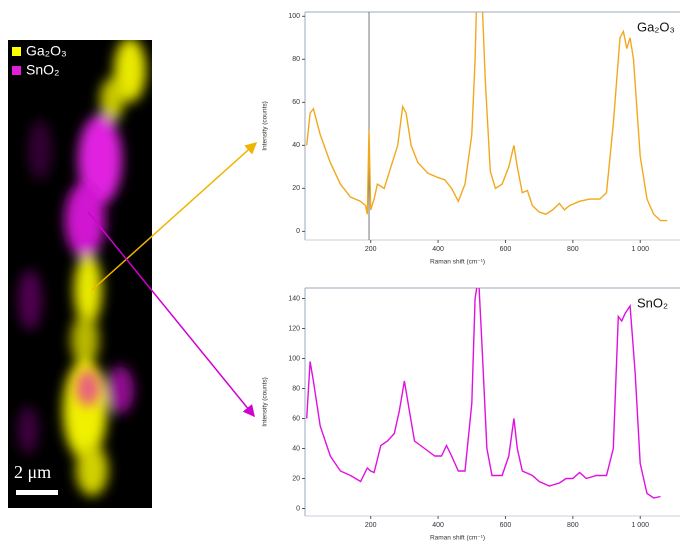 The image size is (680, 544). Describe the element at coordinates (294, 328) in the screenshot. I see `y-tick-label: 120` at that location.